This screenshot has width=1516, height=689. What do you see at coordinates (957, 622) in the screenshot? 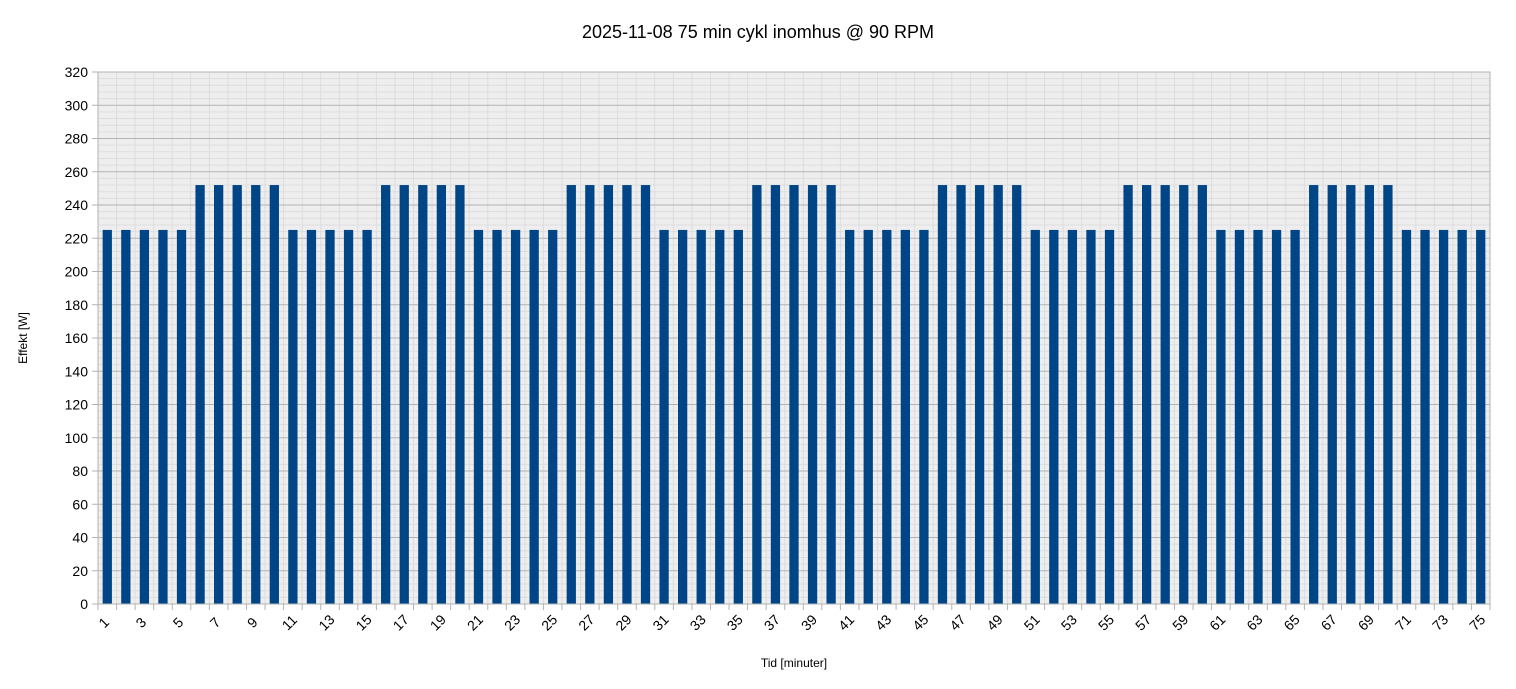
I see `x-tick-label: 47` at bounding box center [957, 622].